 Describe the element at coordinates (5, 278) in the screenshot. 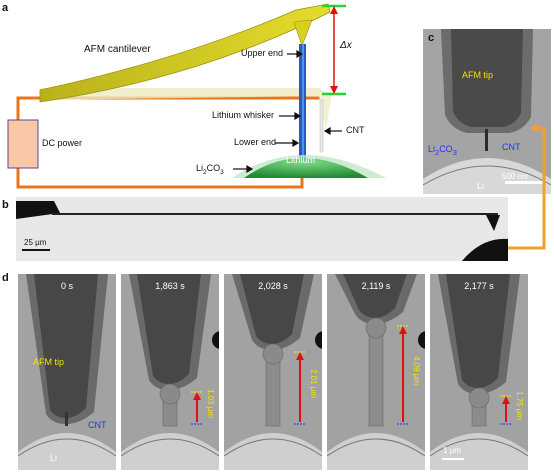

I see `panel-d-label: d` at that location.